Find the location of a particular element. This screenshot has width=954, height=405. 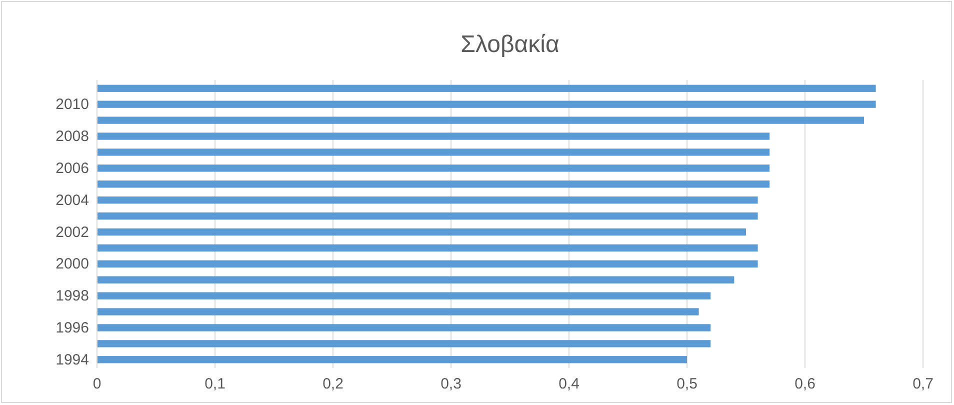

y-tick-label: 2002 is located at coordinates (72, 232).